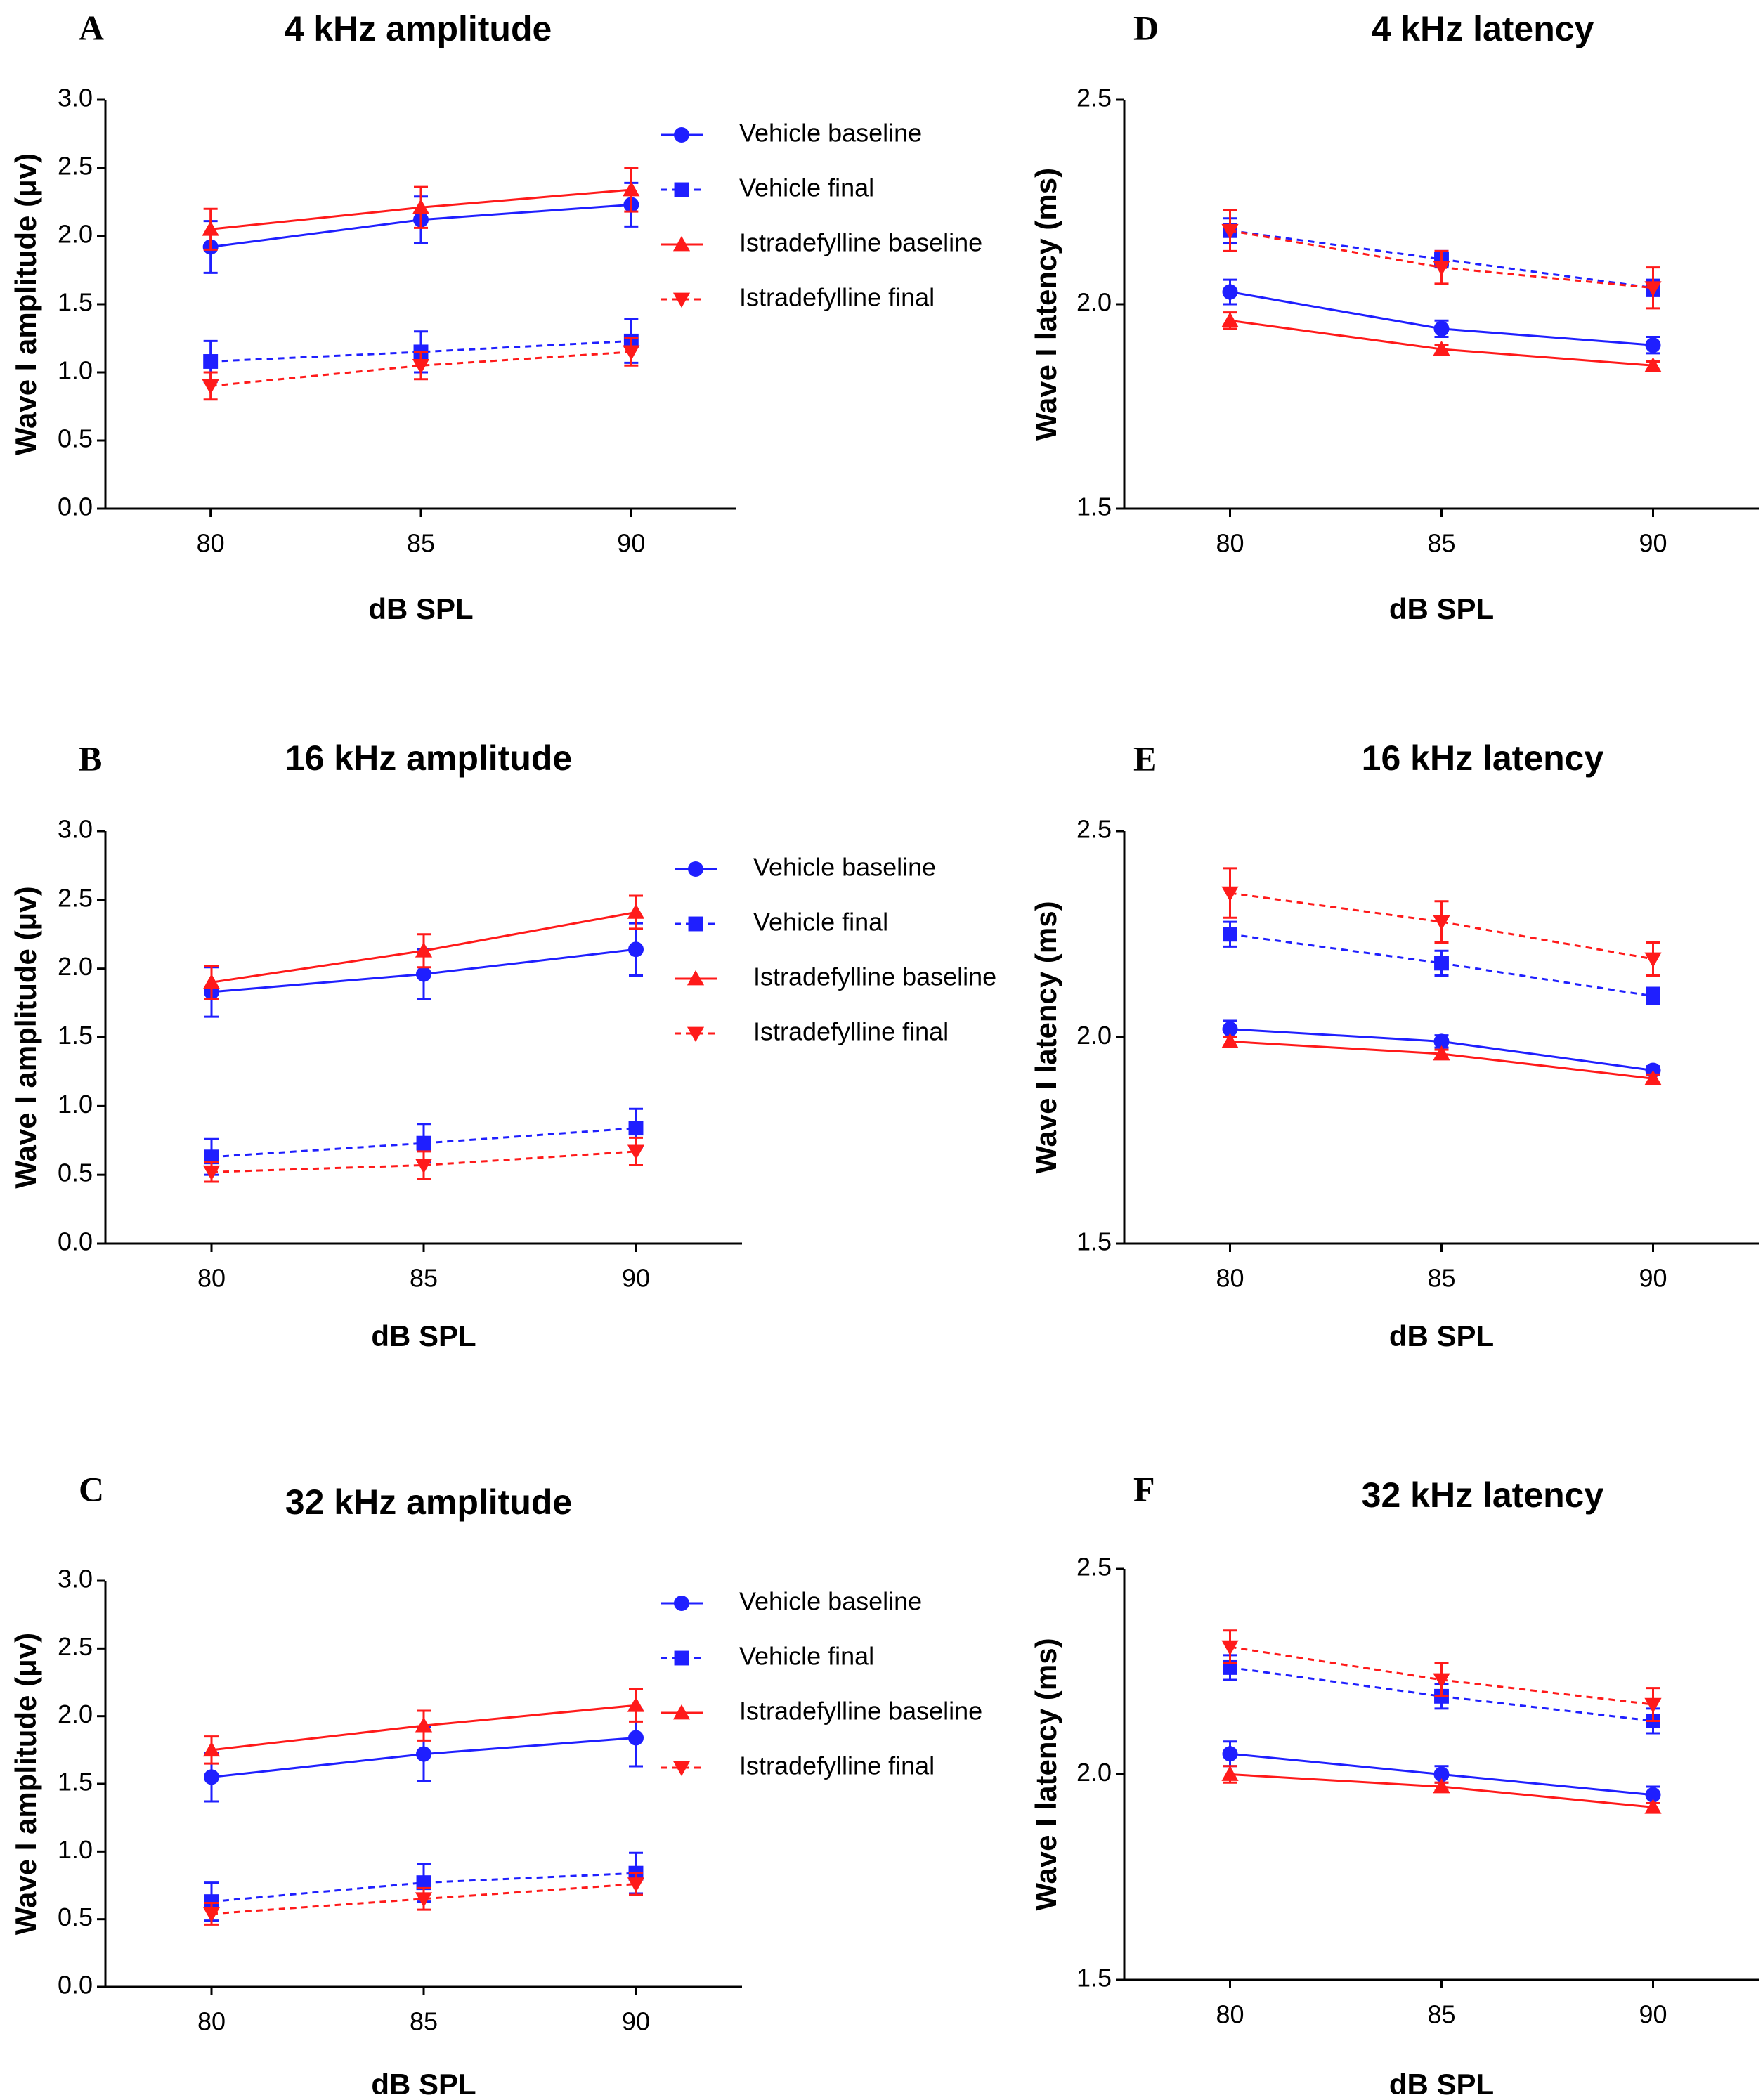 Image resolution: width=1763 pixels, height=2100 pixels. What do you see at coordinates (806, 1656) in the screenshot?
I see `legend-label: Vehicle final` at bounding box center [806, 1656].